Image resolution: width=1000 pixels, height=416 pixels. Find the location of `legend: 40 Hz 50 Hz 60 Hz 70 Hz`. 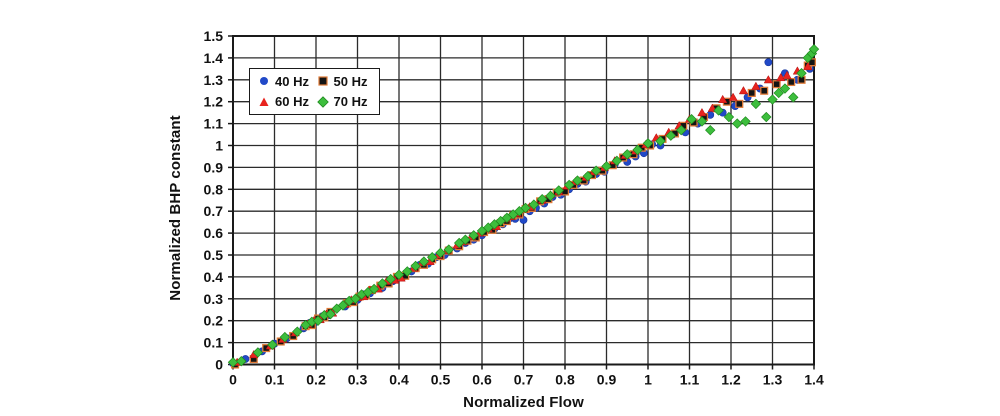

legend: 40 Hz 50 Hz 60 Hz 70 Hz is located at coordinates (314, 91).